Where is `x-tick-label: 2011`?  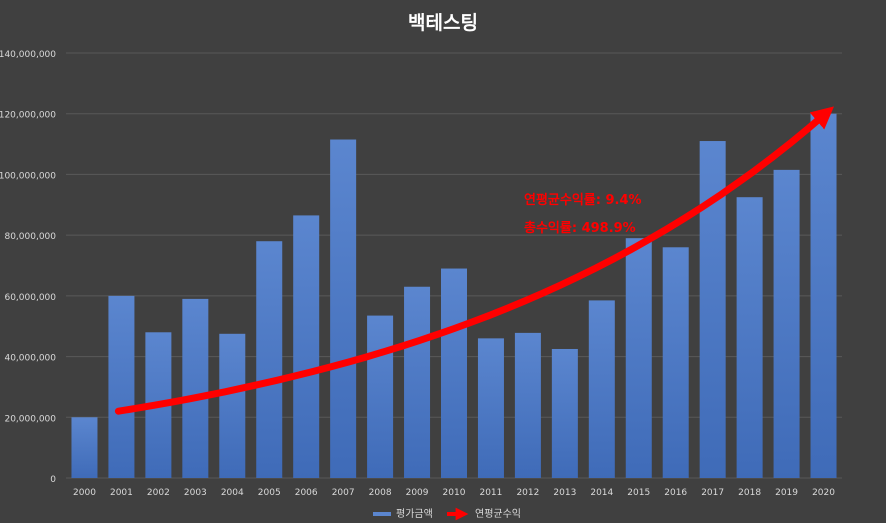 x-tick-label: 2011 is located at coordinates (490, 493).